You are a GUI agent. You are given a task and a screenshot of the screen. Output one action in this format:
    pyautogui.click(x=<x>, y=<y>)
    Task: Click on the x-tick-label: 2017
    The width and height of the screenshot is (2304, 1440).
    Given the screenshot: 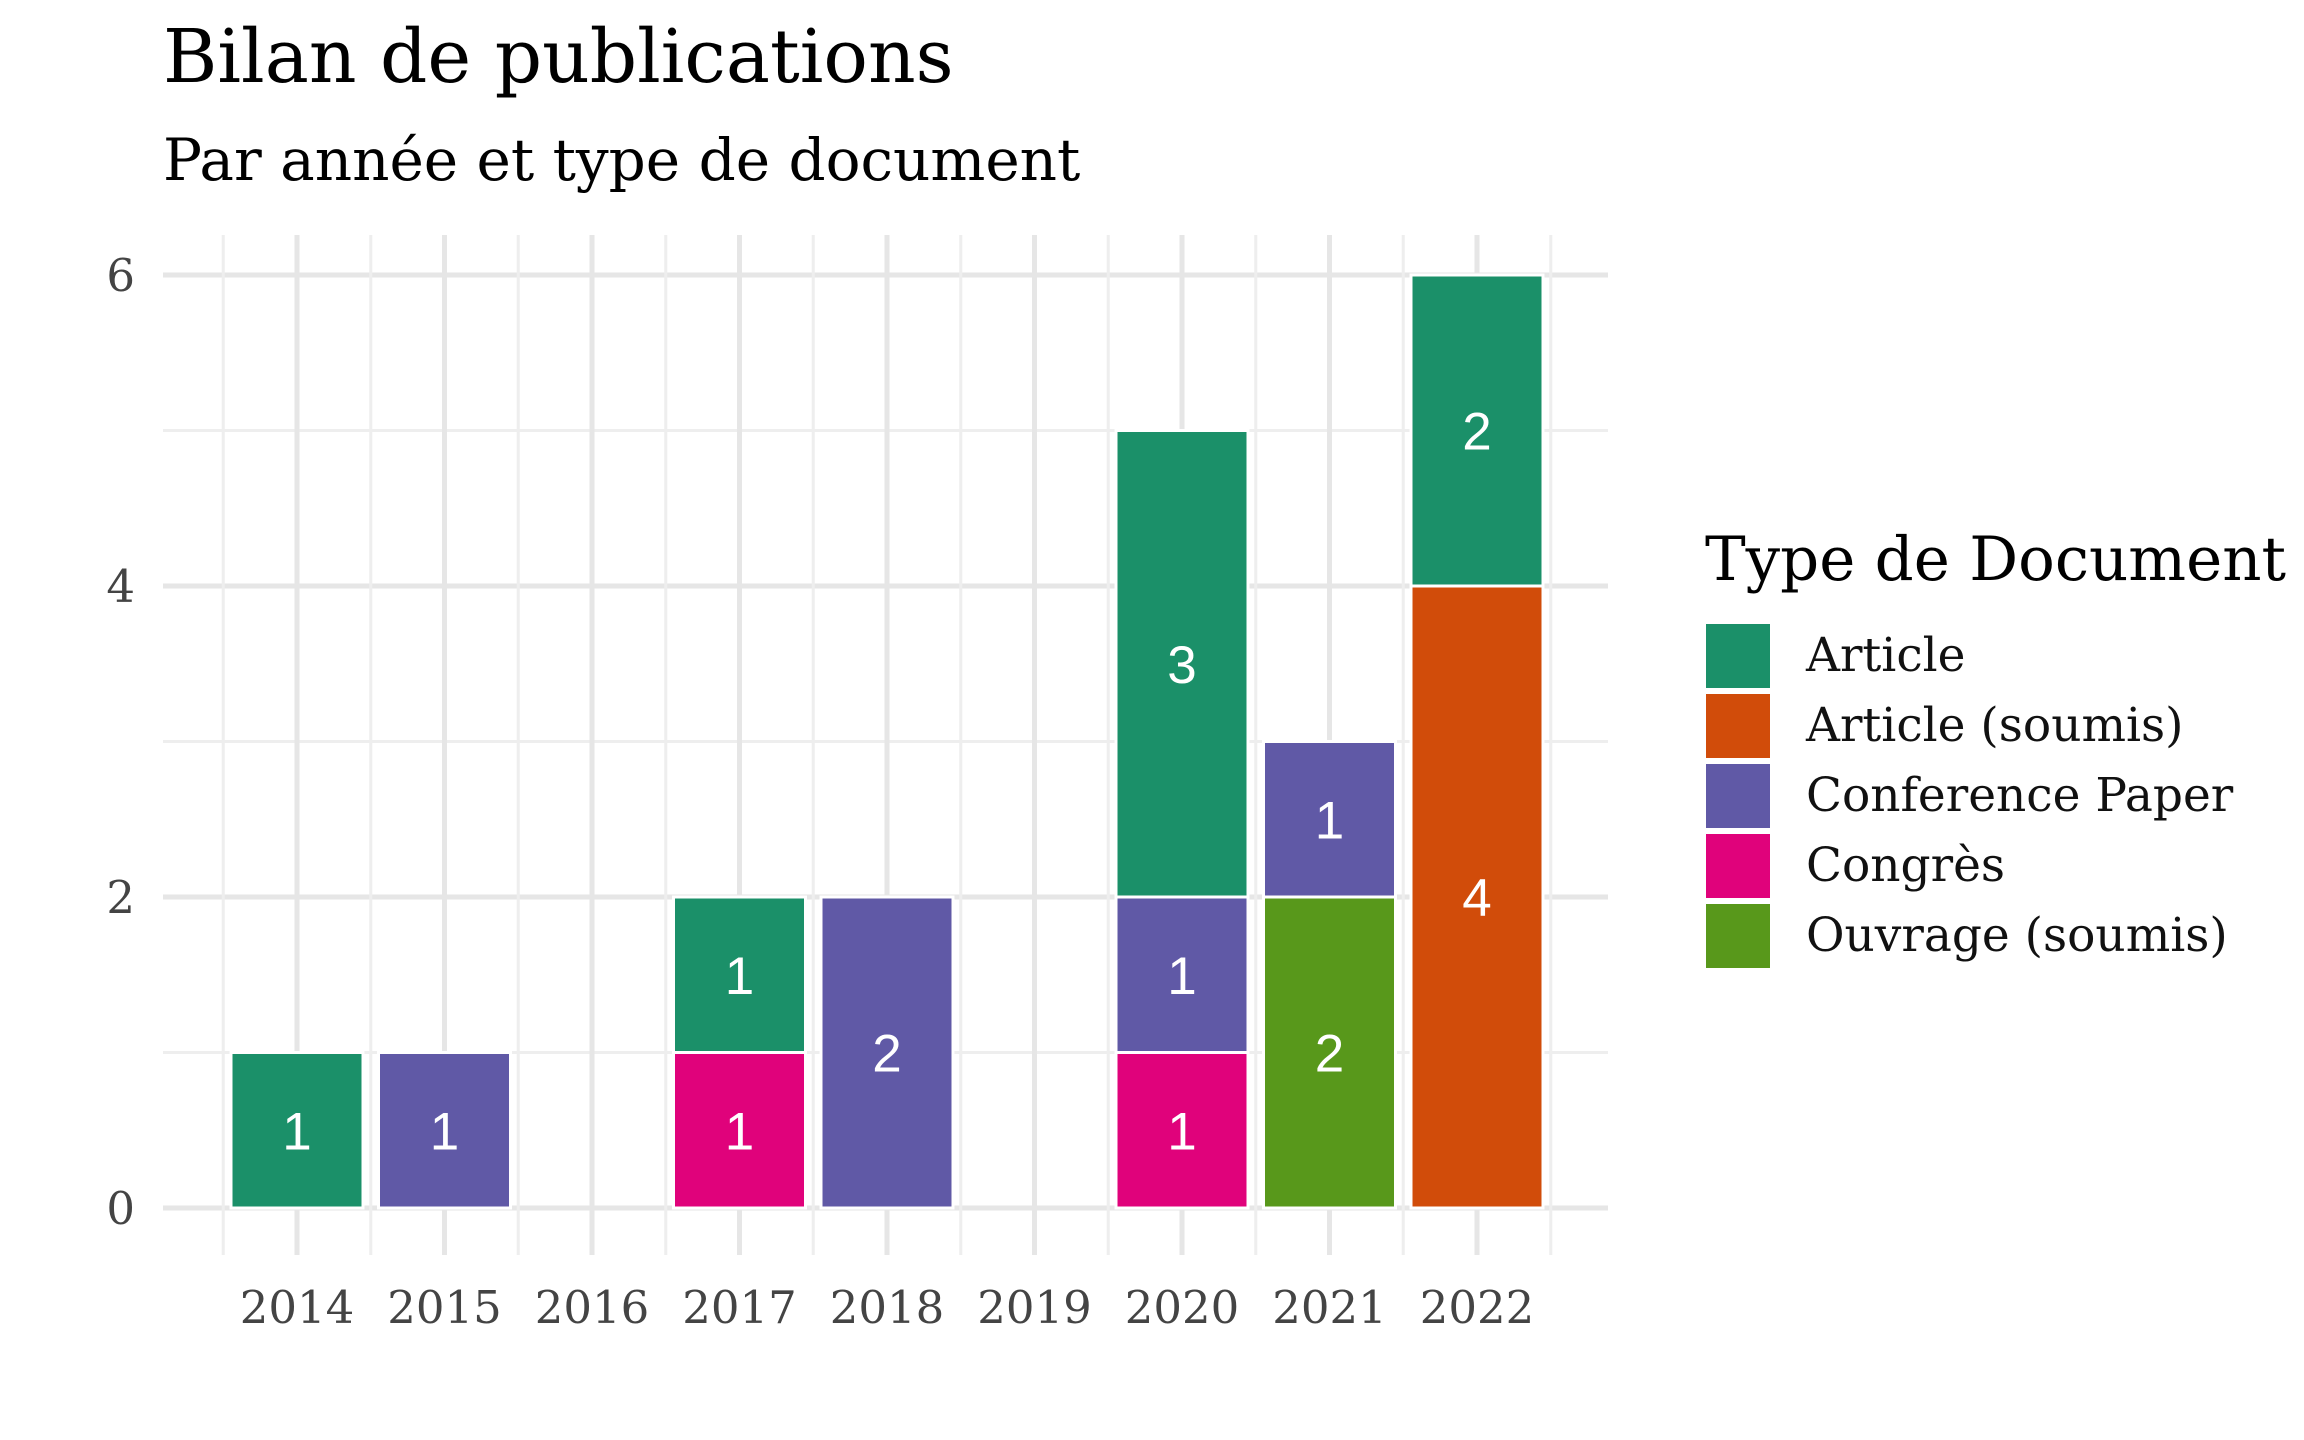 What is the action you would take?
    pyautogui.click(x=739, y=1307)
    